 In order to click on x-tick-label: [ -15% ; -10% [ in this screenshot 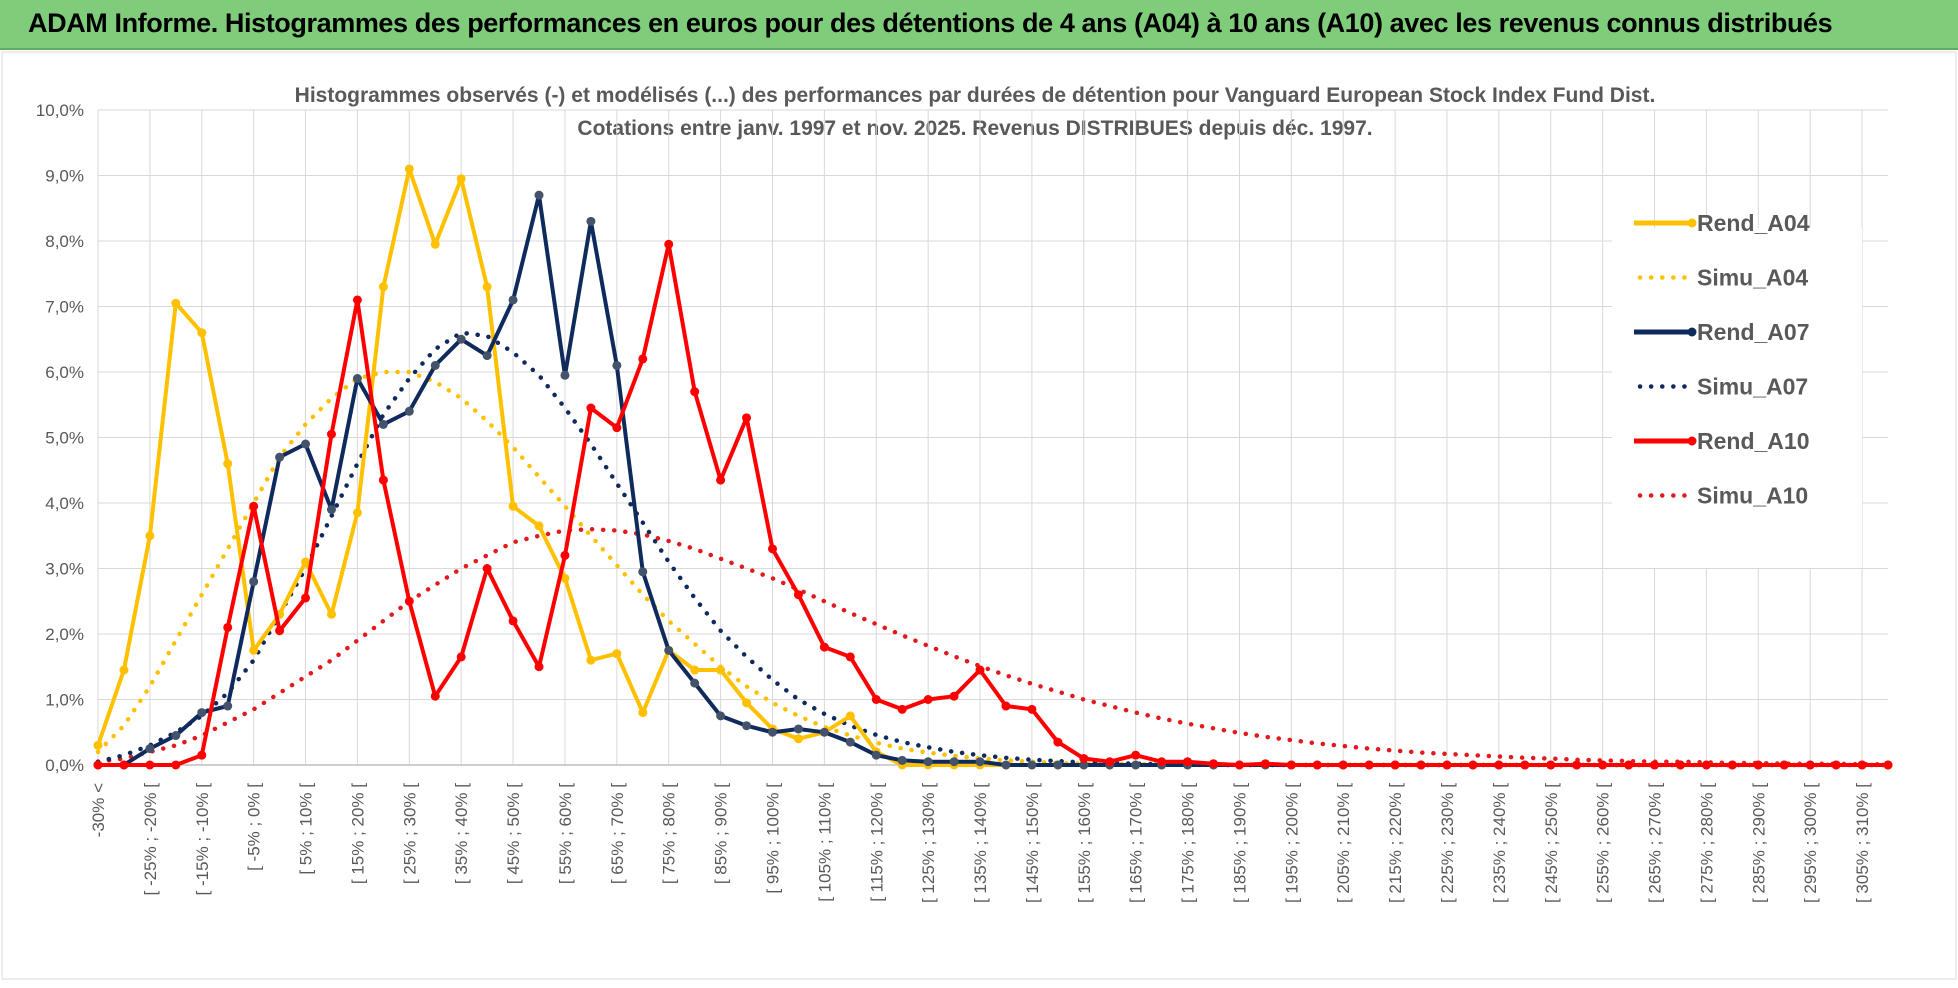, I will do `click(202, 839)`.